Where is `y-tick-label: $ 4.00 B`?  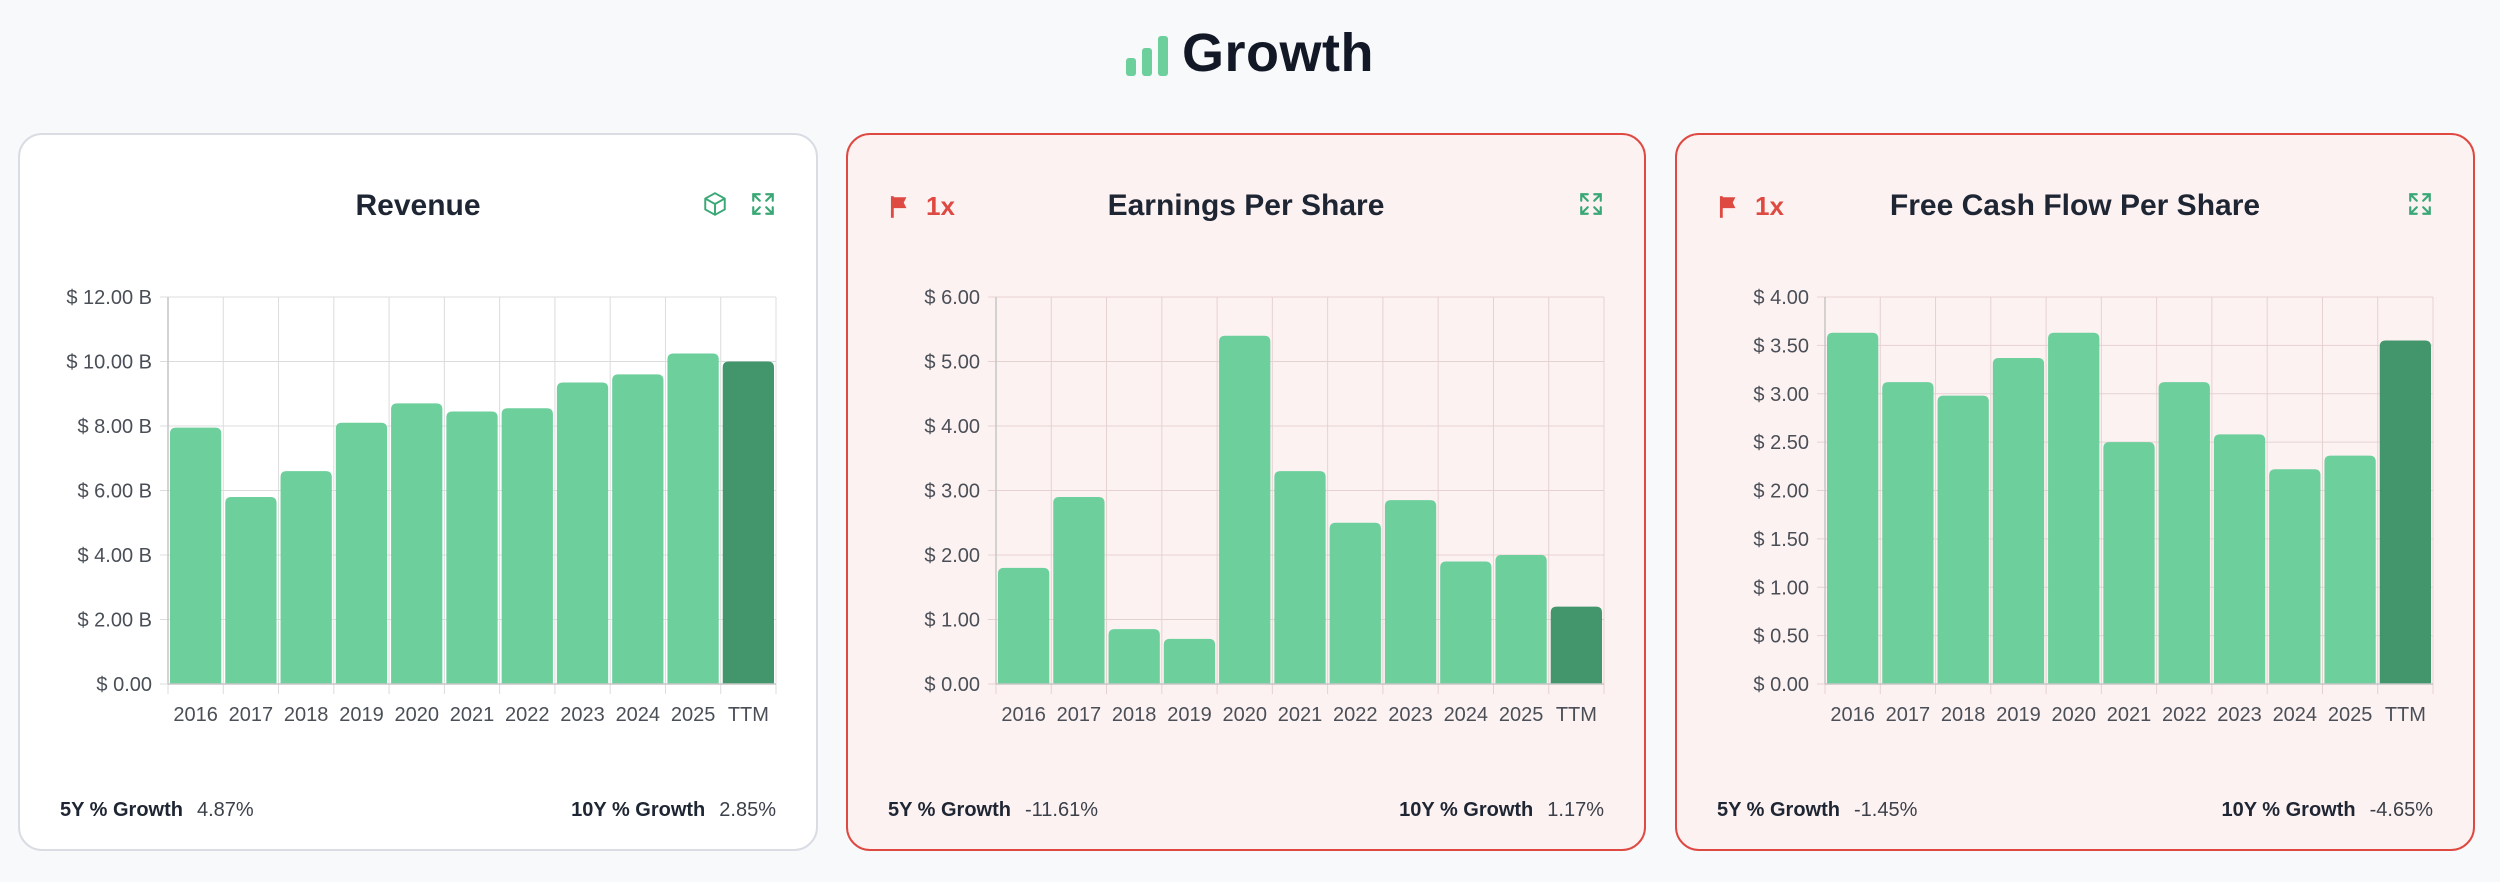 y-tick-label: $ 4.00 B is located at coordinates (114, 556).